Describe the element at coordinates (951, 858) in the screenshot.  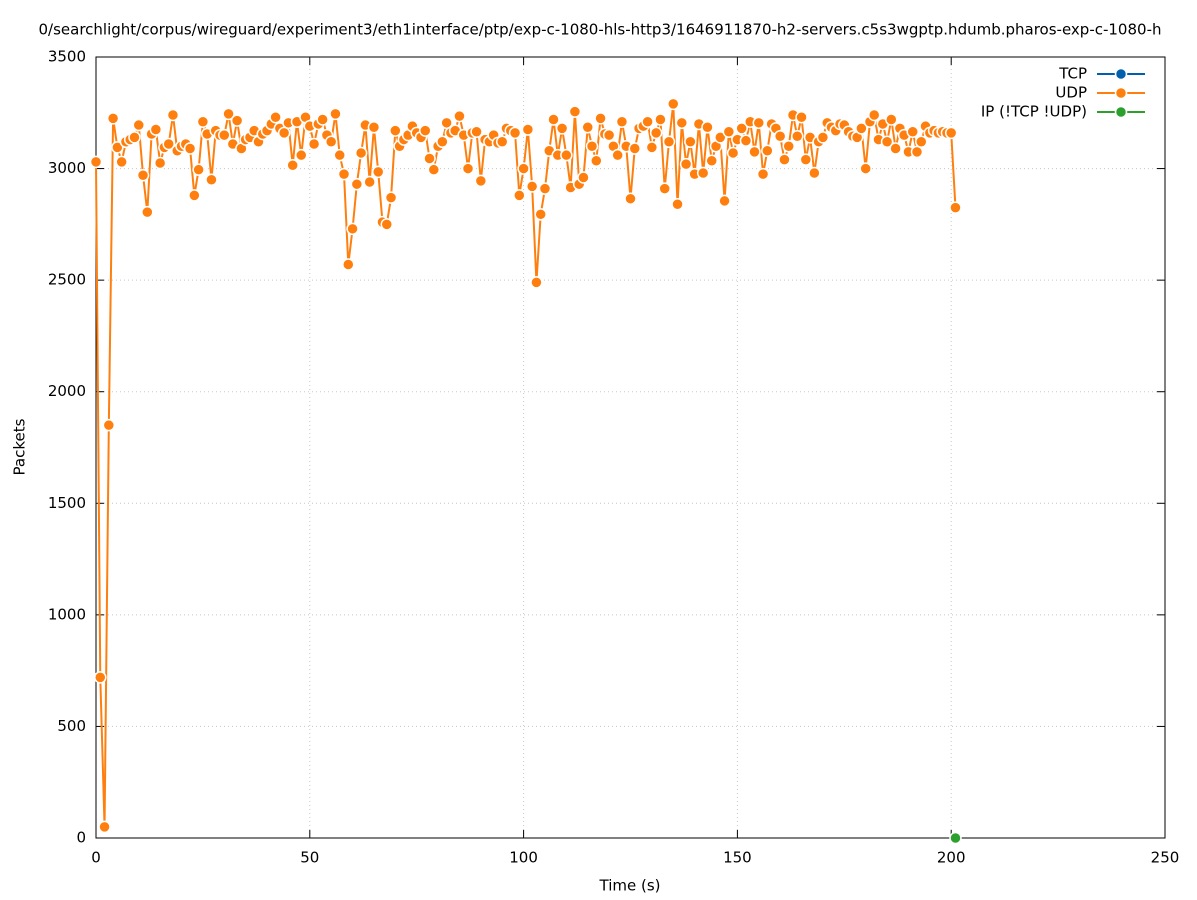
I see `x-tick-label: 200` at that location.